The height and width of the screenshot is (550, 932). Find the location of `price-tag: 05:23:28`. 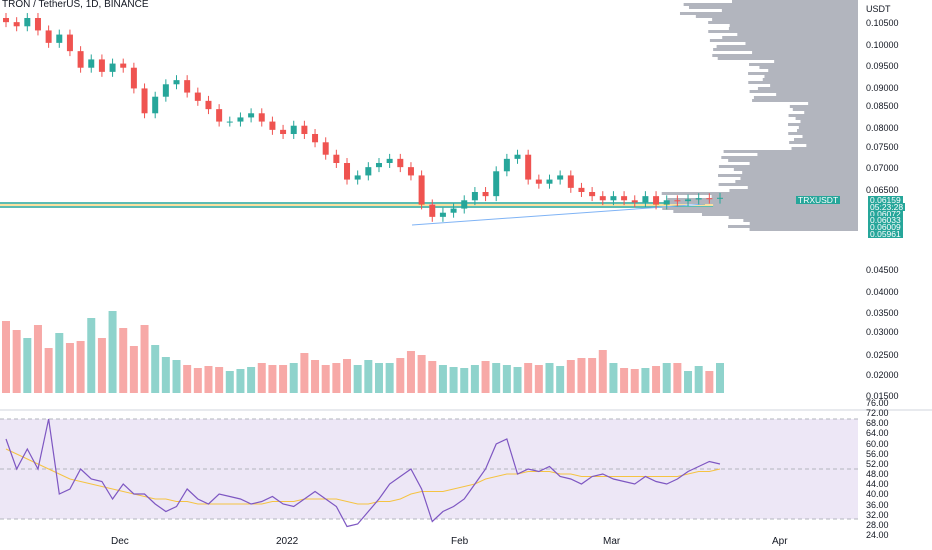

price-tag: 05:23:28 is located at coordinates (887, 206).